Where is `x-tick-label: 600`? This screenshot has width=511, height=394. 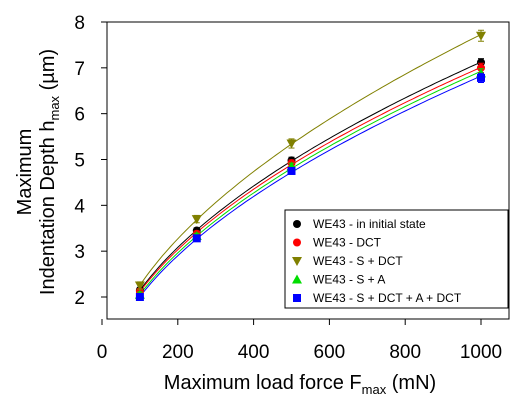 x-tick-label: 600 is located at coordinates (330, 352).